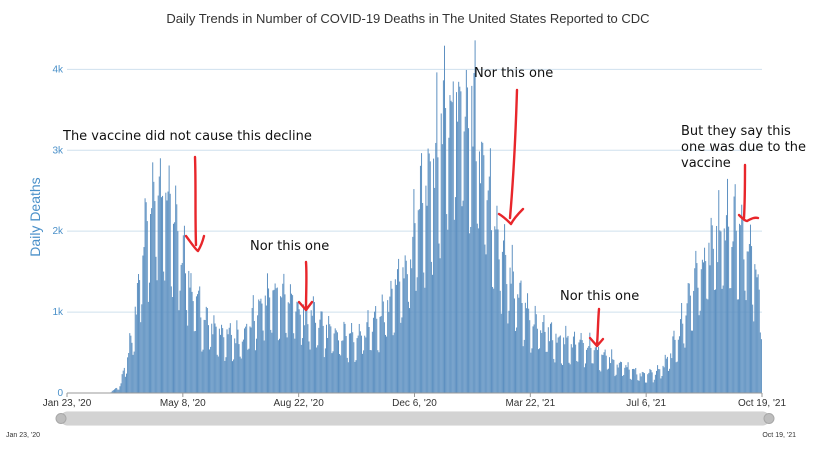 Image resolution: width=829 pixels, height=450 pixels. What do you see at coordinates (305, 286) in the screenshot?
I see `arrow-icon` at bounding box center [305, 286].